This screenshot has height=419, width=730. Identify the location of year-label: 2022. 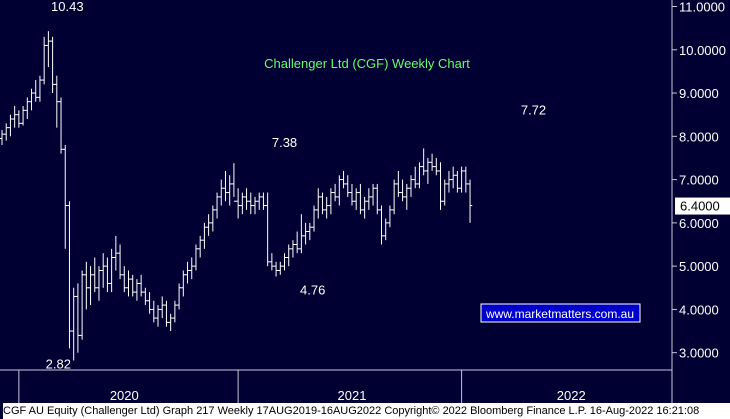
(571, 395).